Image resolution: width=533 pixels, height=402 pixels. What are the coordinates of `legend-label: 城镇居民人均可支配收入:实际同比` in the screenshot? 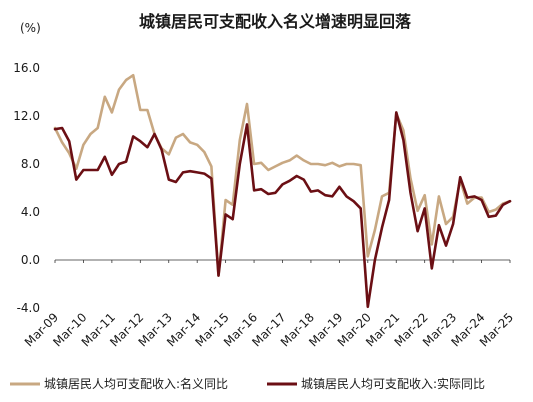 It's located at (393, 383).